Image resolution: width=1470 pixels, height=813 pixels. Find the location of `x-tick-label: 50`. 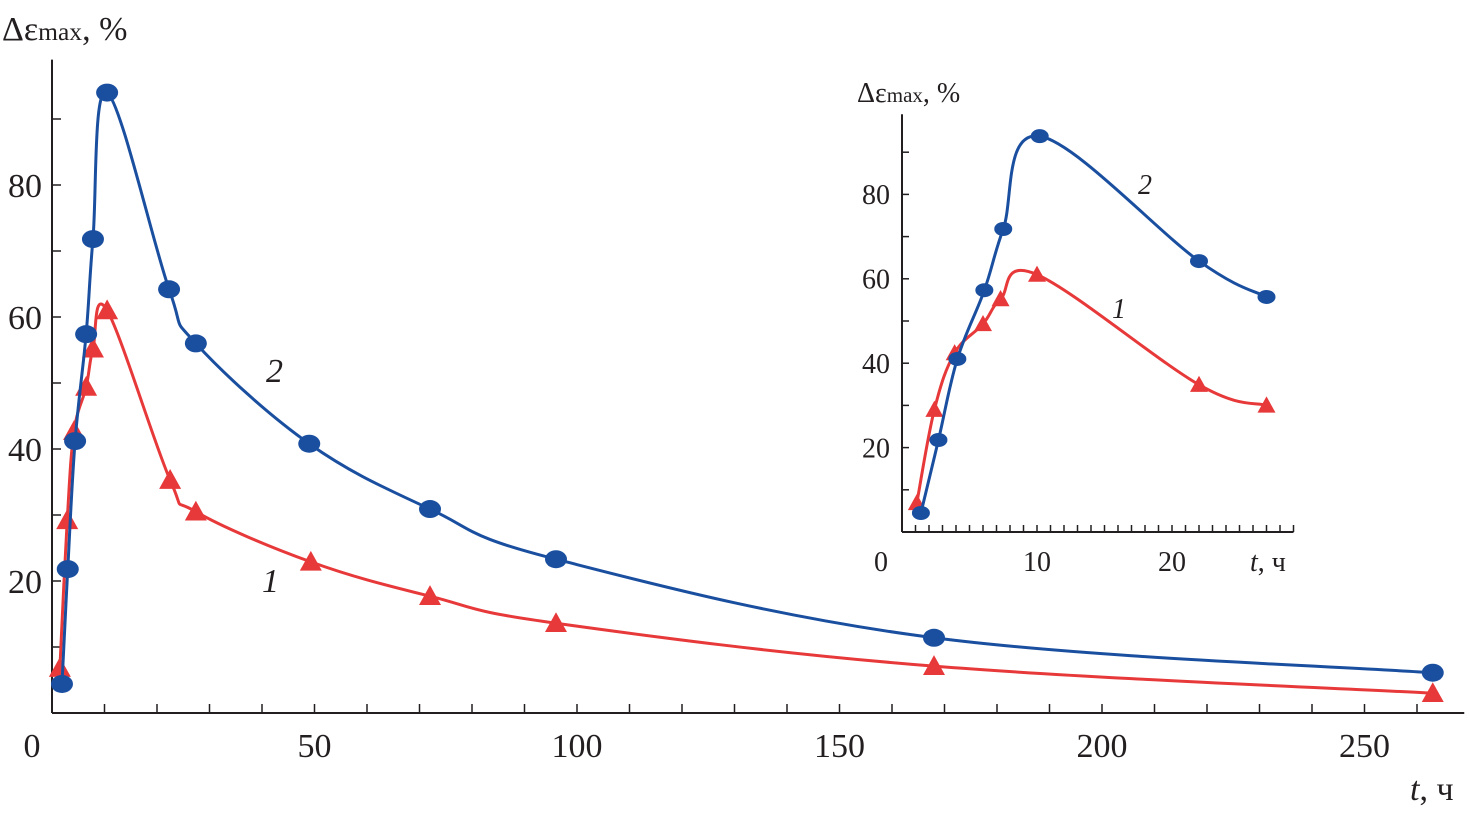

x-tick-label: 50 is located at coordinates (315, 746).